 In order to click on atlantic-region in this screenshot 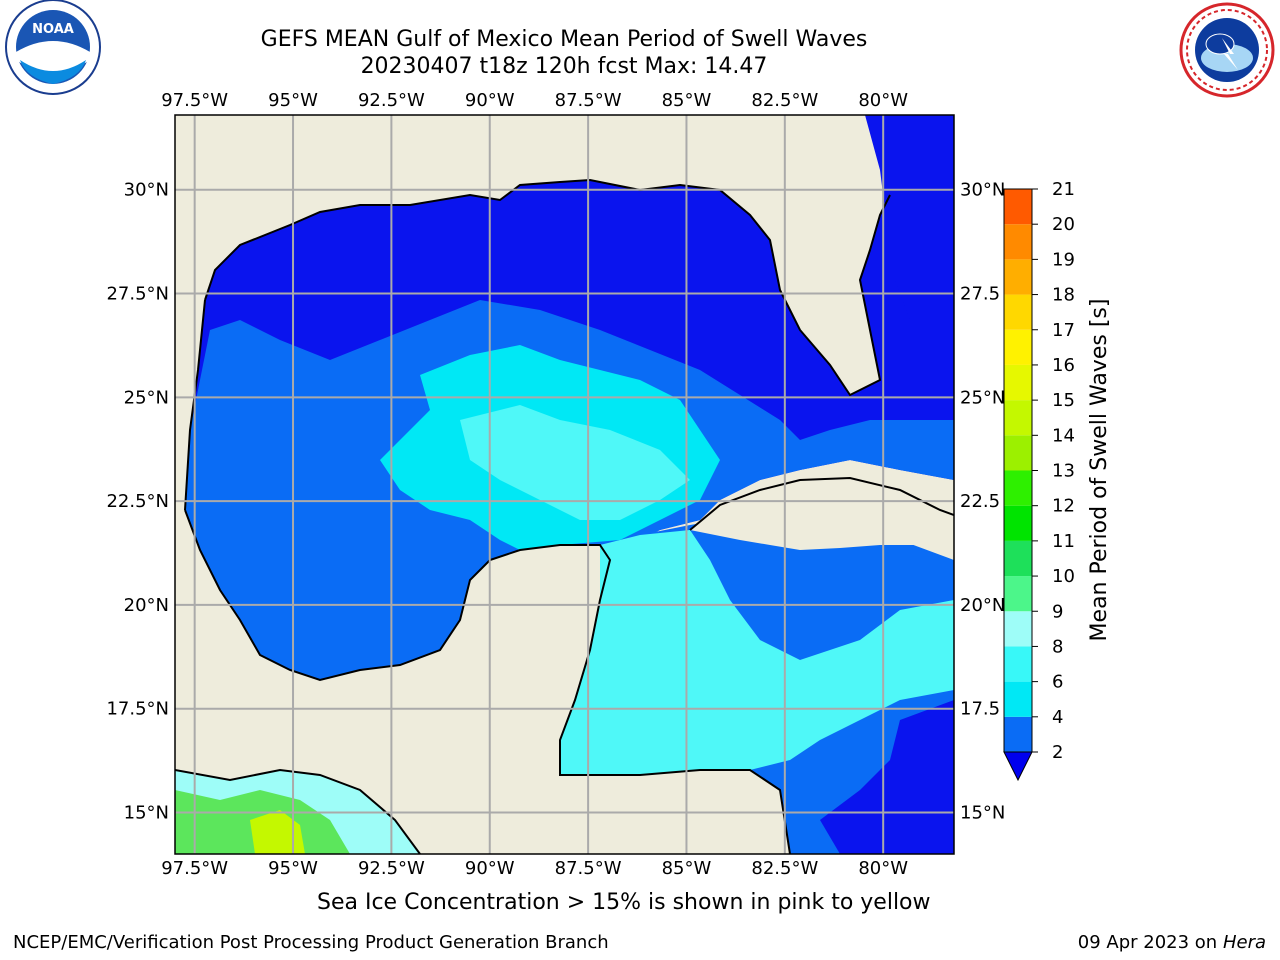, I will do `click(909, 217)`.